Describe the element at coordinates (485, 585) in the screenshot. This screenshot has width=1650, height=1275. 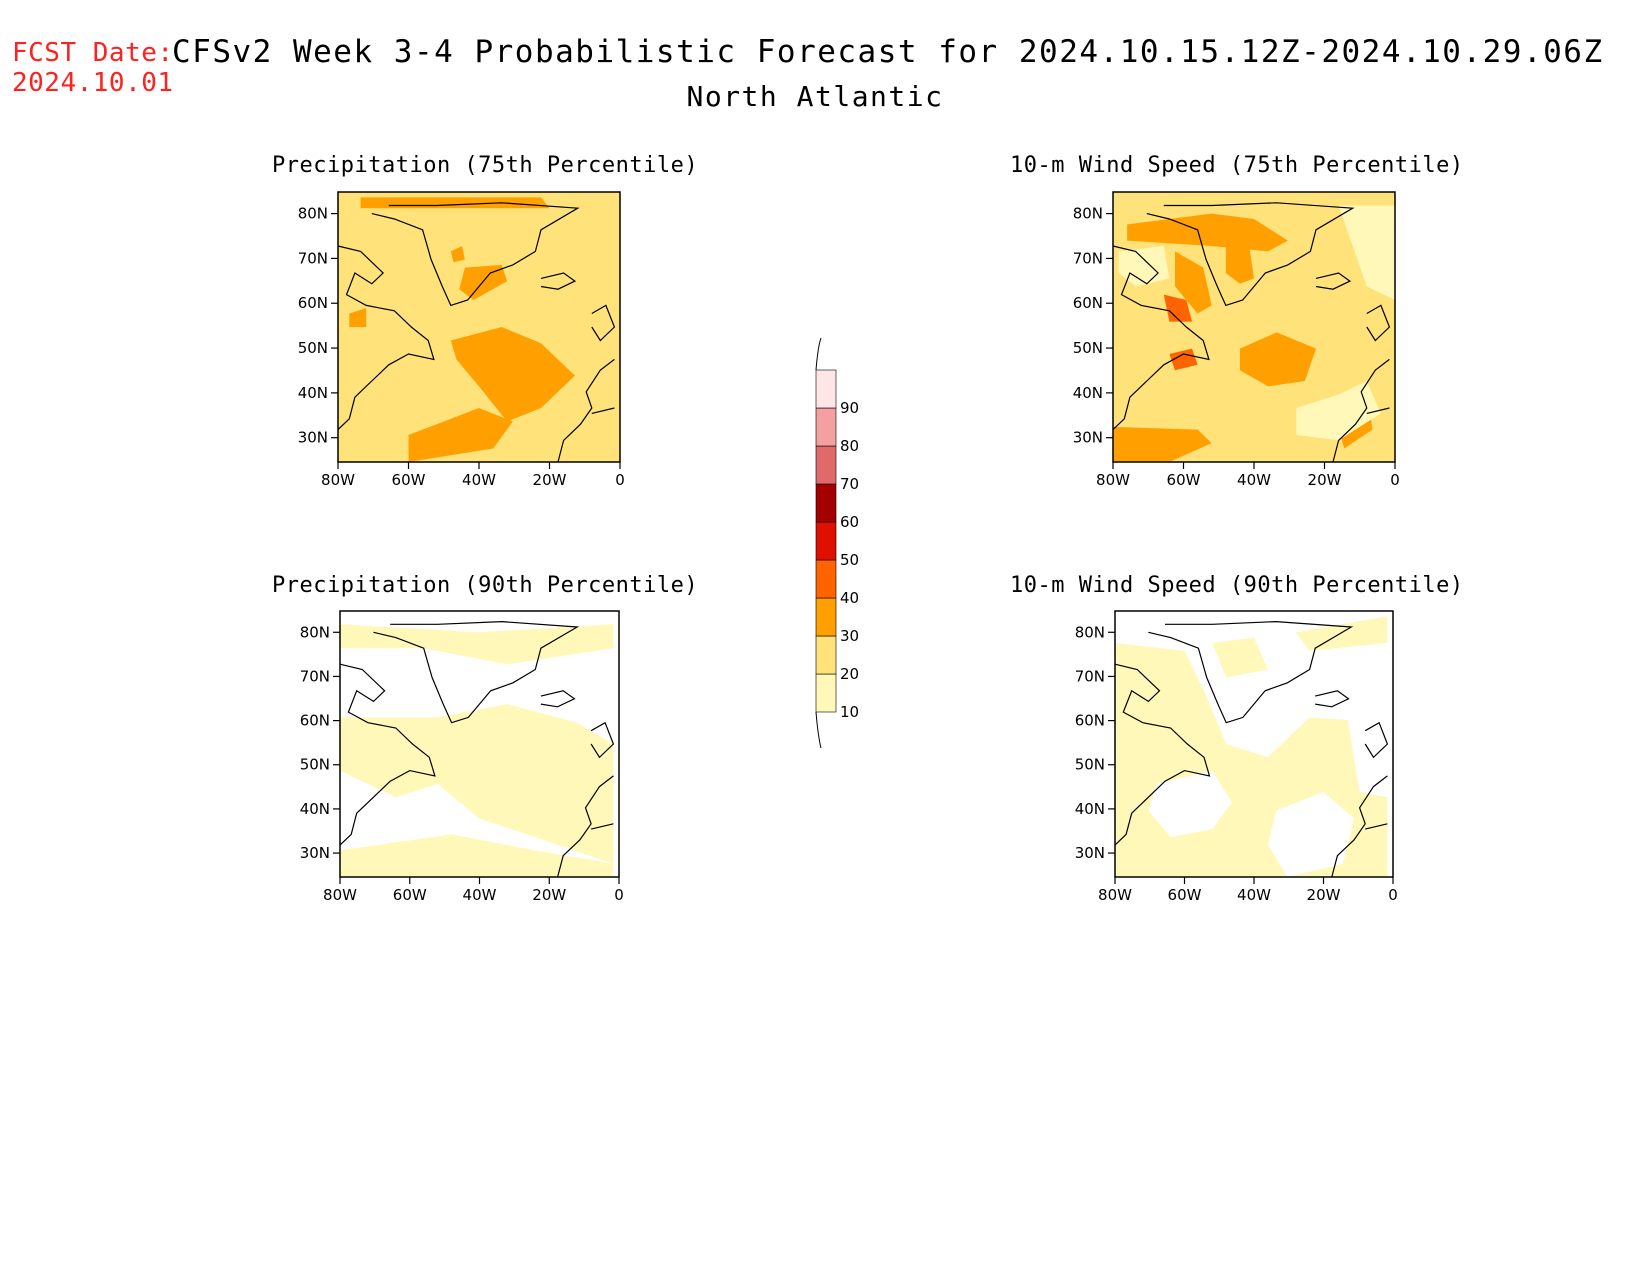
I see `panel-title-precip90: Precipitation (90th Percentile)` at that location.